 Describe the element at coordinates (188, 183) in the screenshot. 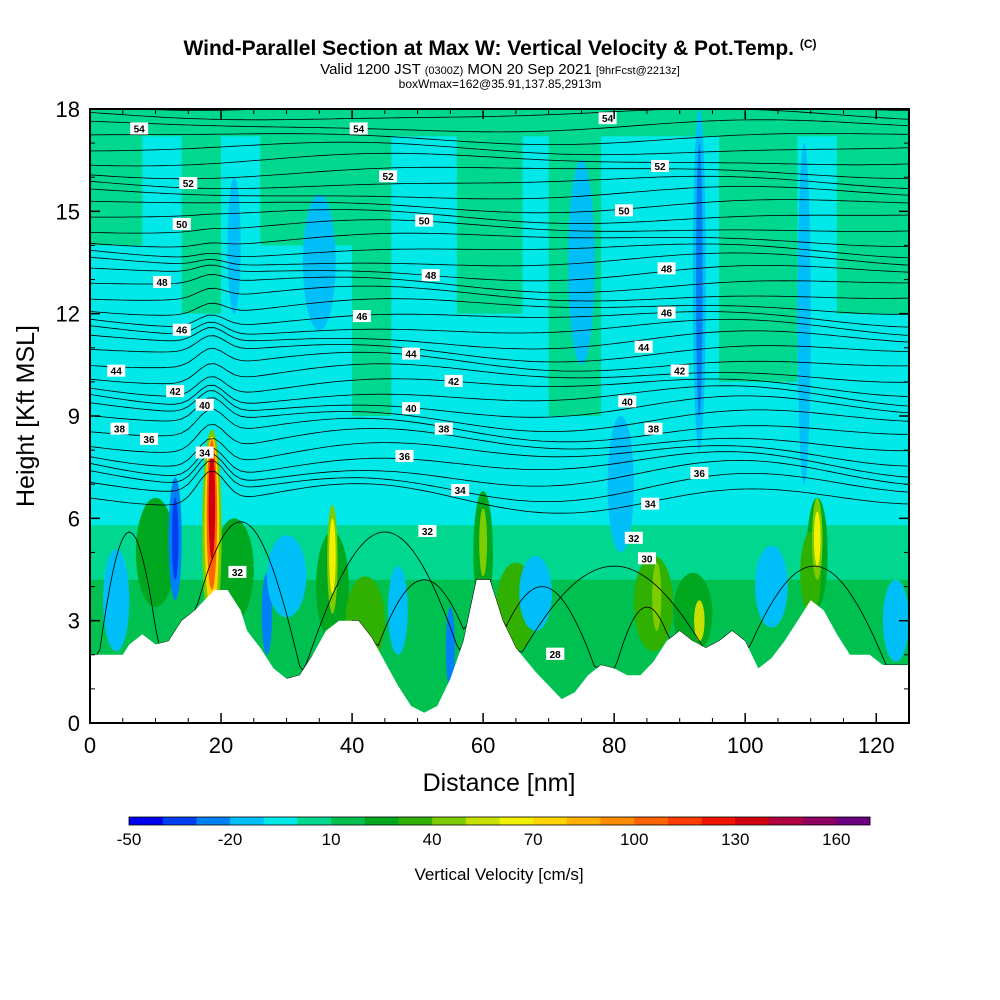

I see `contour-label: 52` at that location.